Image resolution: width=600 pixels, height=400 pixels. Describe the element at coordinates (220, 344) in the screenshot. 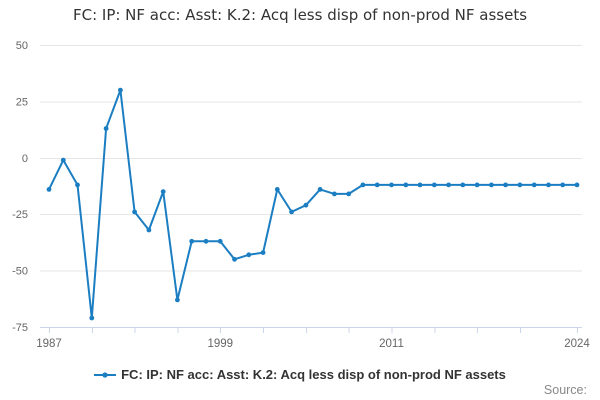

I see `x-axis-tick-label: 1999` at that location.